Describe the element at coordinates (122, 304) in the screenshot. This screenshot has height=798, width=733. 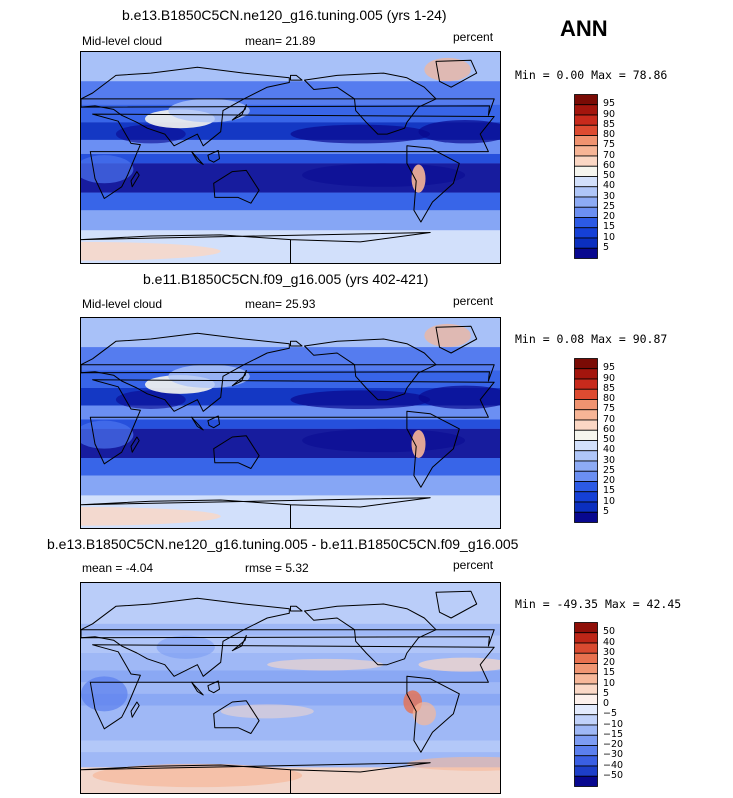
I see `panel-2-variable-label: Mid-level cloud` at that location.